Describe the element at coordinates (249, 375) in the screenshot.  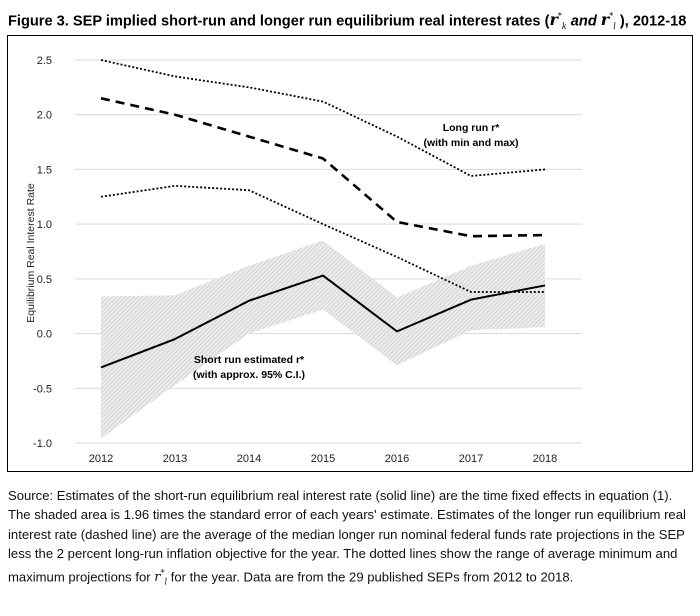
I see `annotation-text: (with approx. 95% C.I.)` at that location.